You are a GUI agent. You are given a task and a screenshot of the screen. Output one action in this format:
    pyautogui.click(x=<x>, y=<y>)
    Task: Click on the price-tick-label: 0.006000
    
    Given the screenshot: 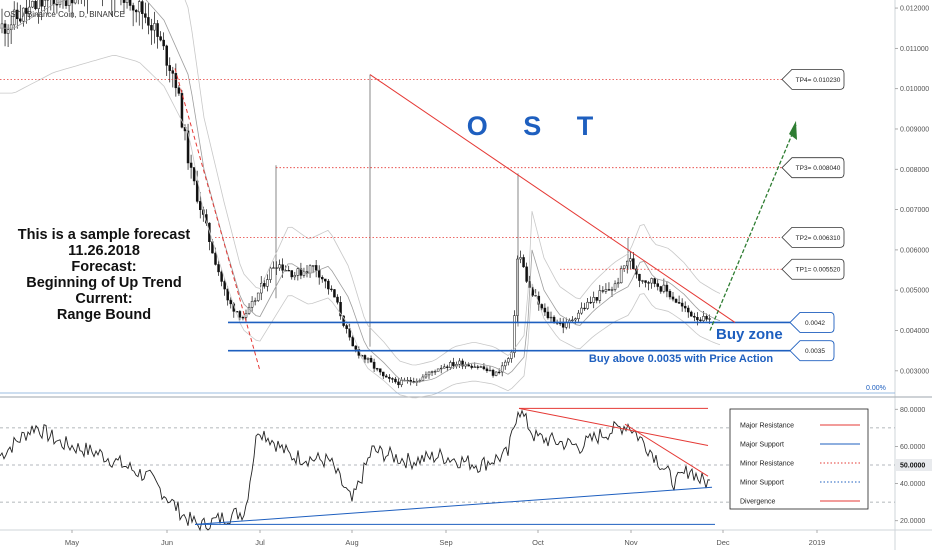 What is the action you would take?
    pyautogui.click(x=914, y=250)
    